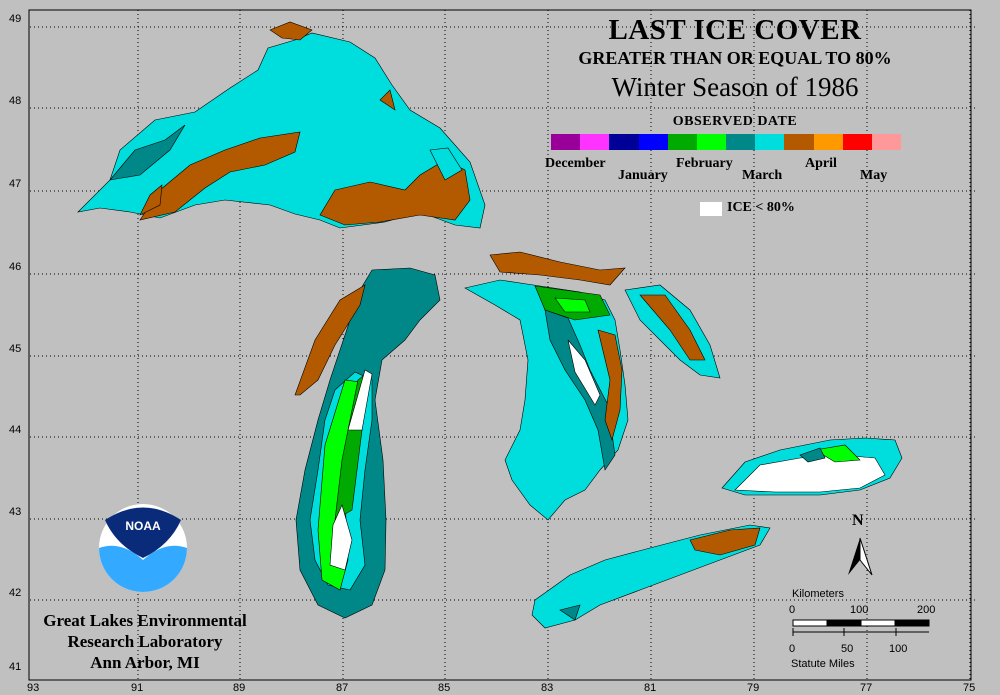 The width and height of the screenshot is (1000, 695). Describe the element at coordinates (143, 548) in the screenshot. I see `noaa-logo: NOAA` at that location.